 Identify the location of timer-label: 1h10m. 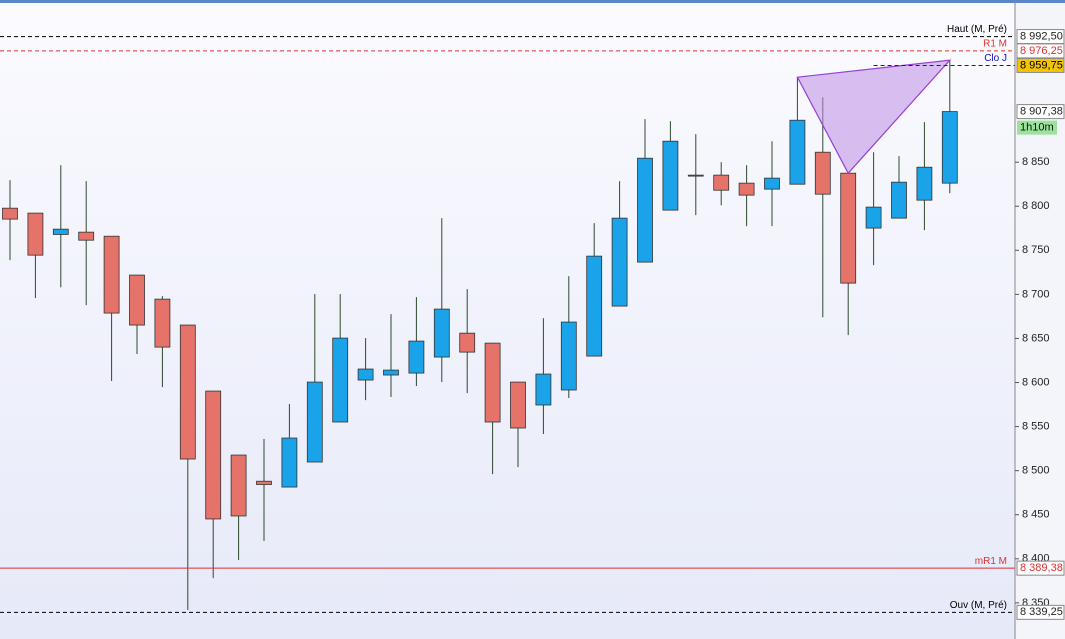
(1037, 128).